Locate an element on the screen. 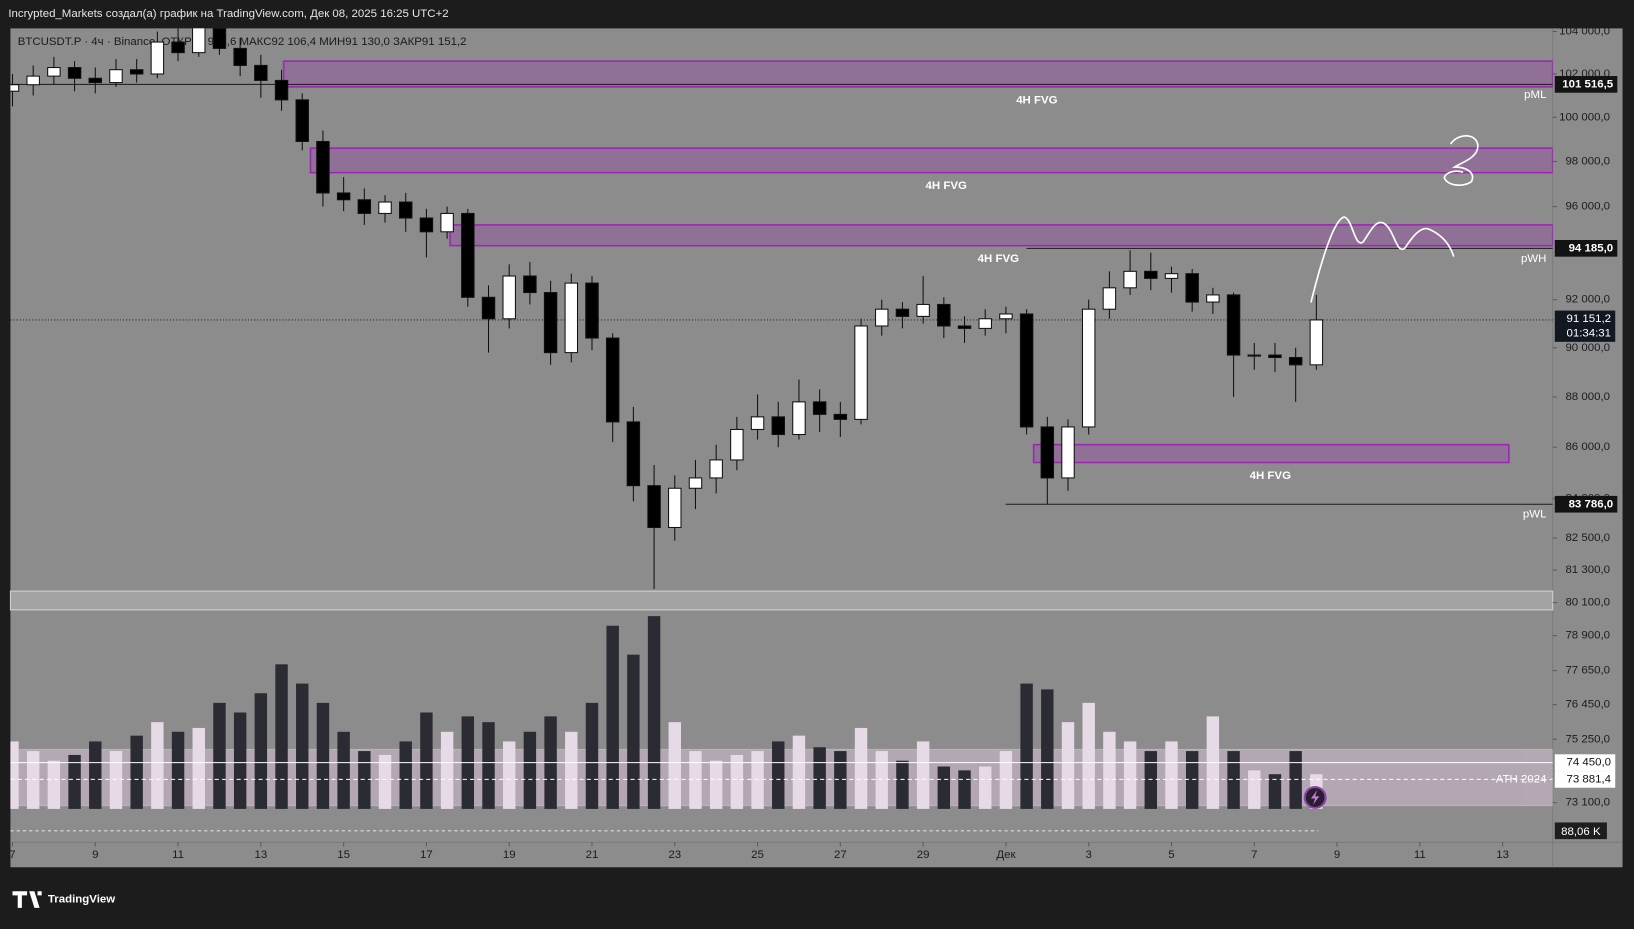 This screenshot has height=929, width=1634. y-tick-label: 90 000,0 is located at coordinates (1587, 348).